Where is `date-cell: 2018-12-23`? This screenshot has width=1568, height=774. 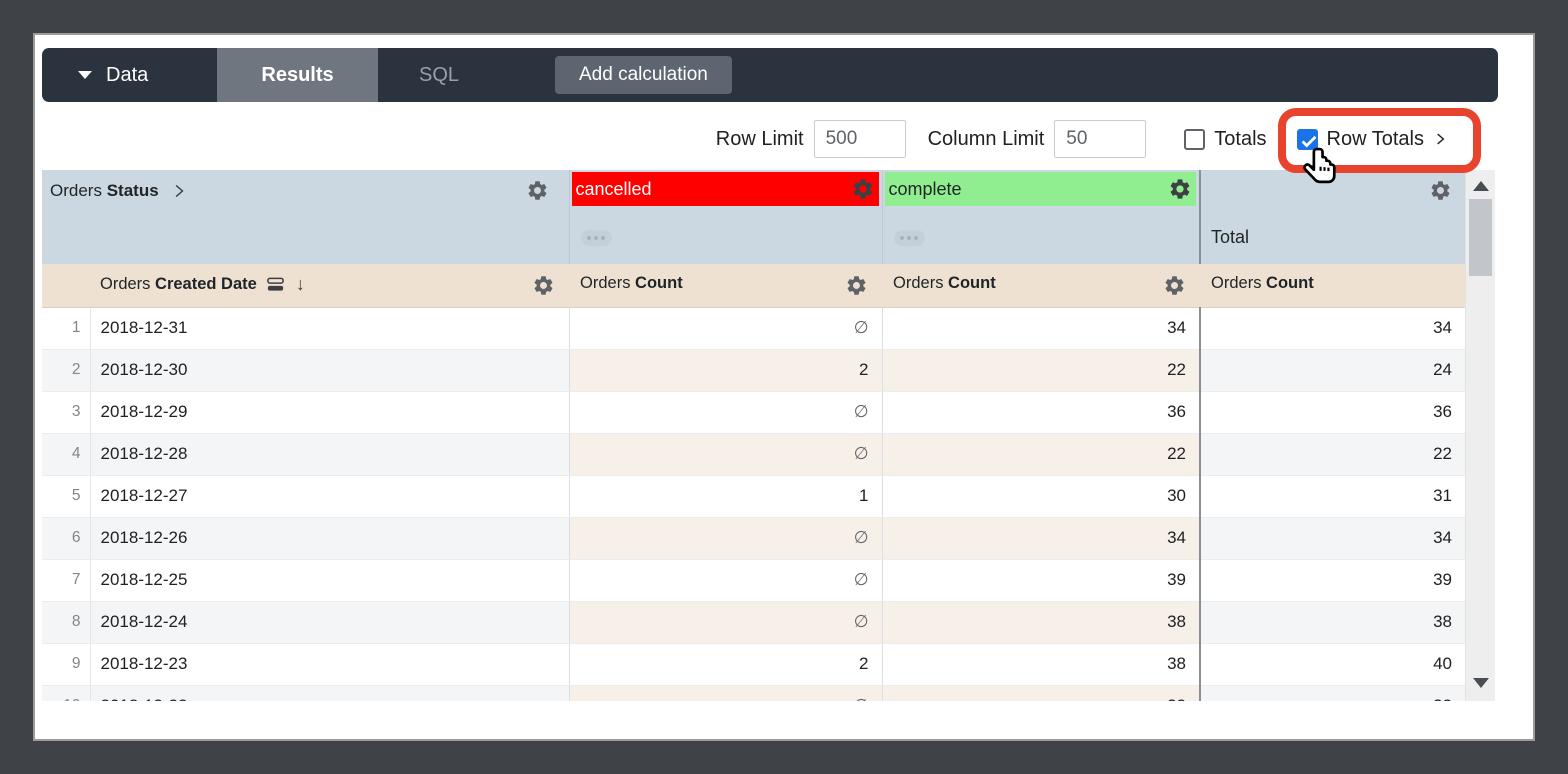
date-cell: 2018-12-23 is located at coordinates (330, 664).